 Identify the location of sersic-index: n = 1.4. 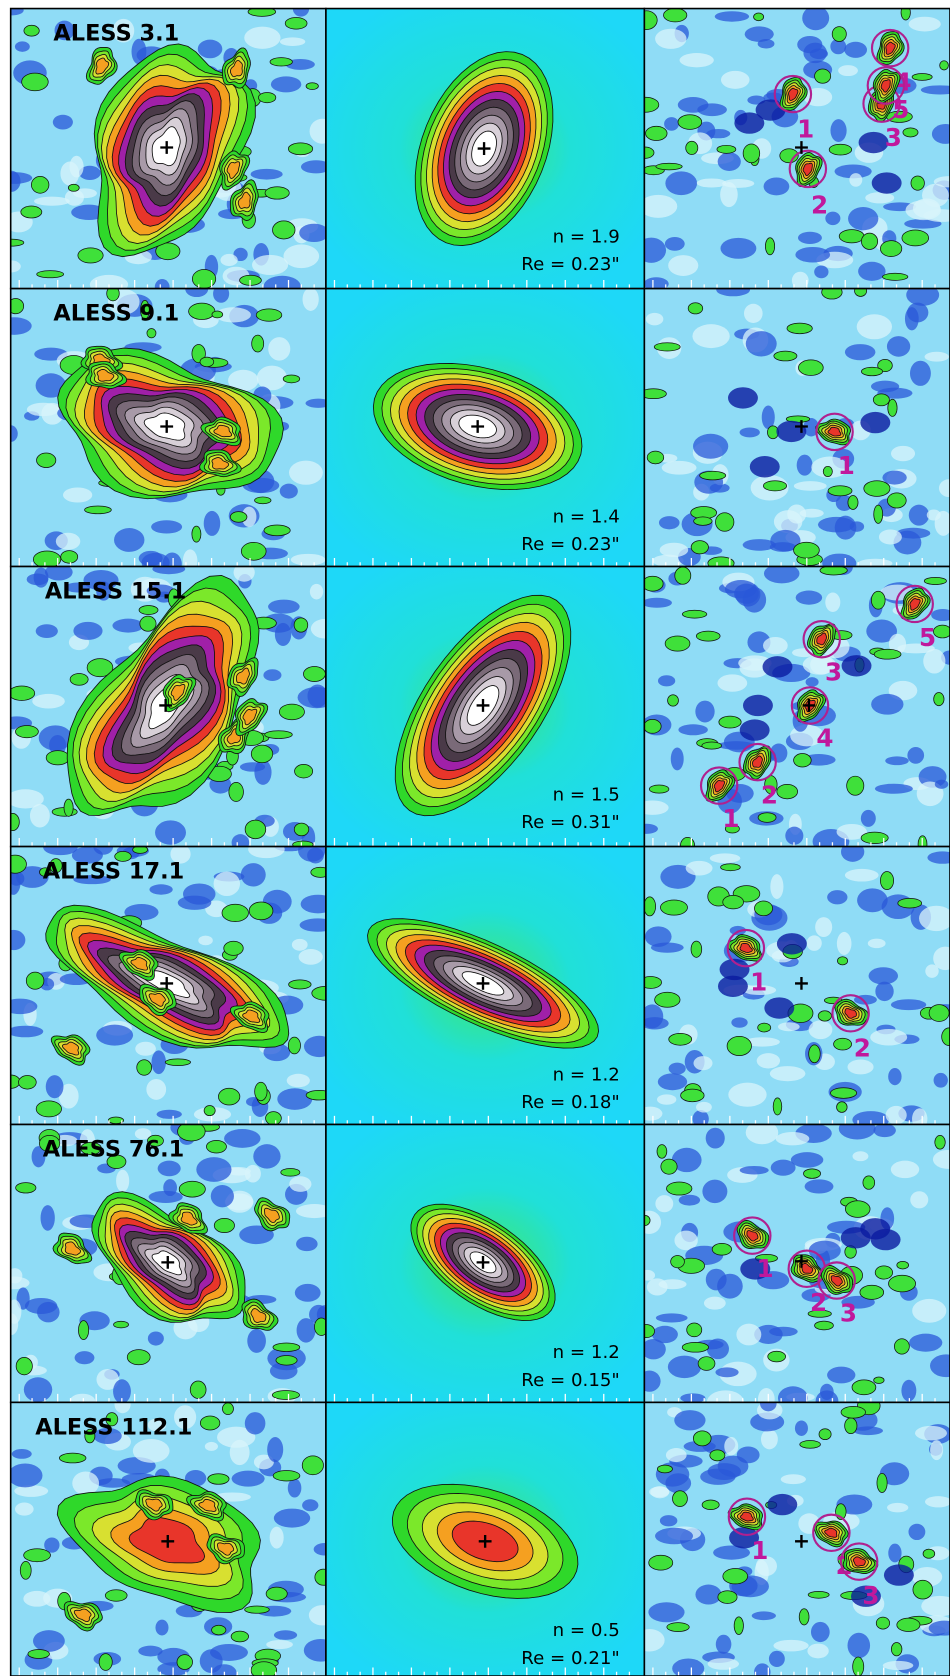
(586, 516).